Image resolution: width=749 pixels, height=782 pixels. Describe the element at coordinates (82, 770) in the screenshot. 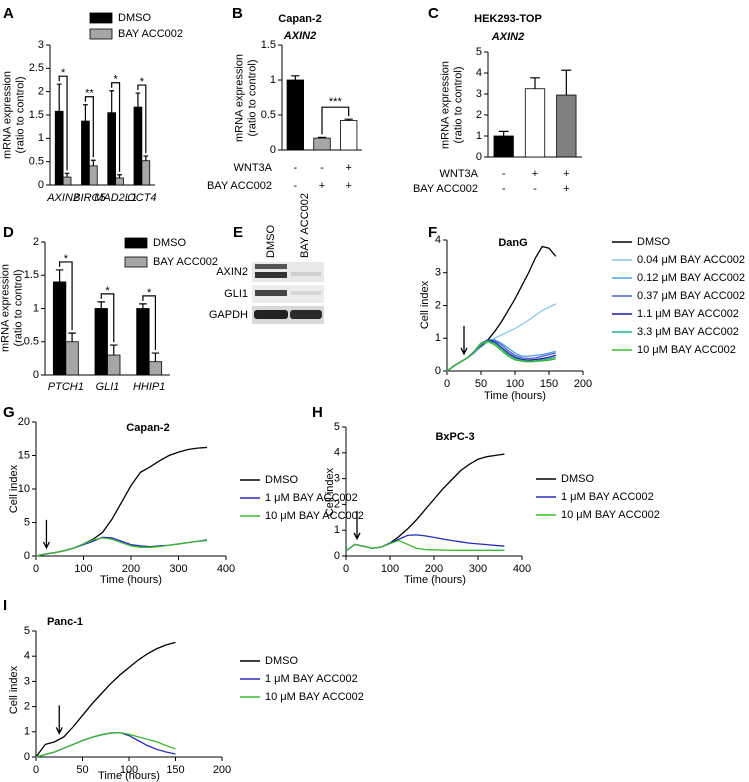

I see `x-tick-label: 50` at that location.